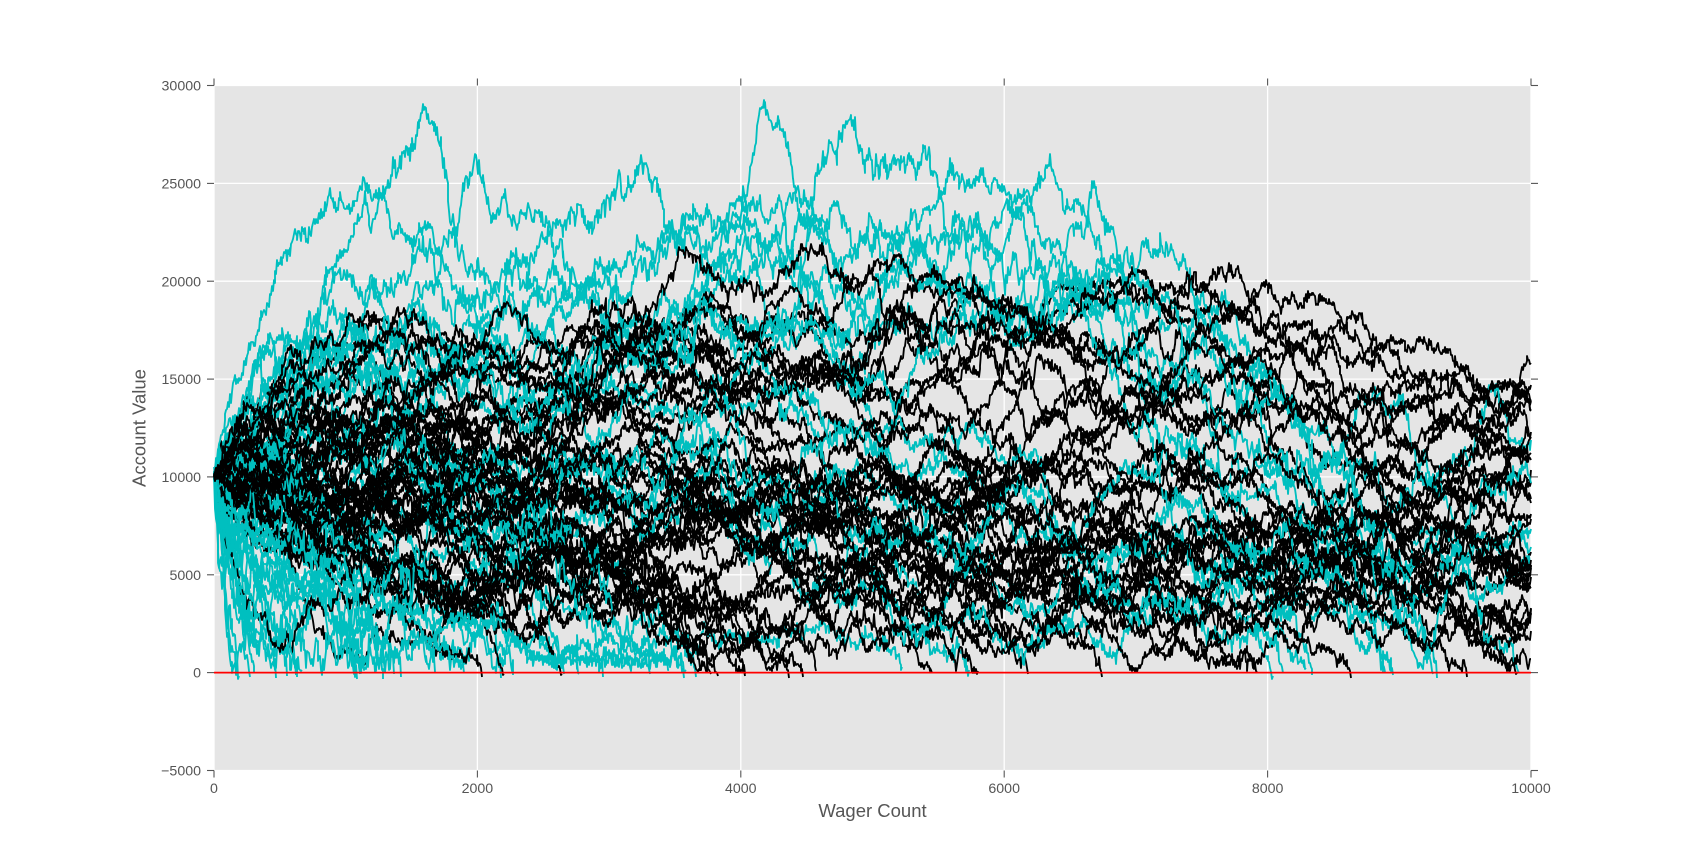 The image size is (1701, 856). I want to click on svg-text: 2000, so click(478, 789).